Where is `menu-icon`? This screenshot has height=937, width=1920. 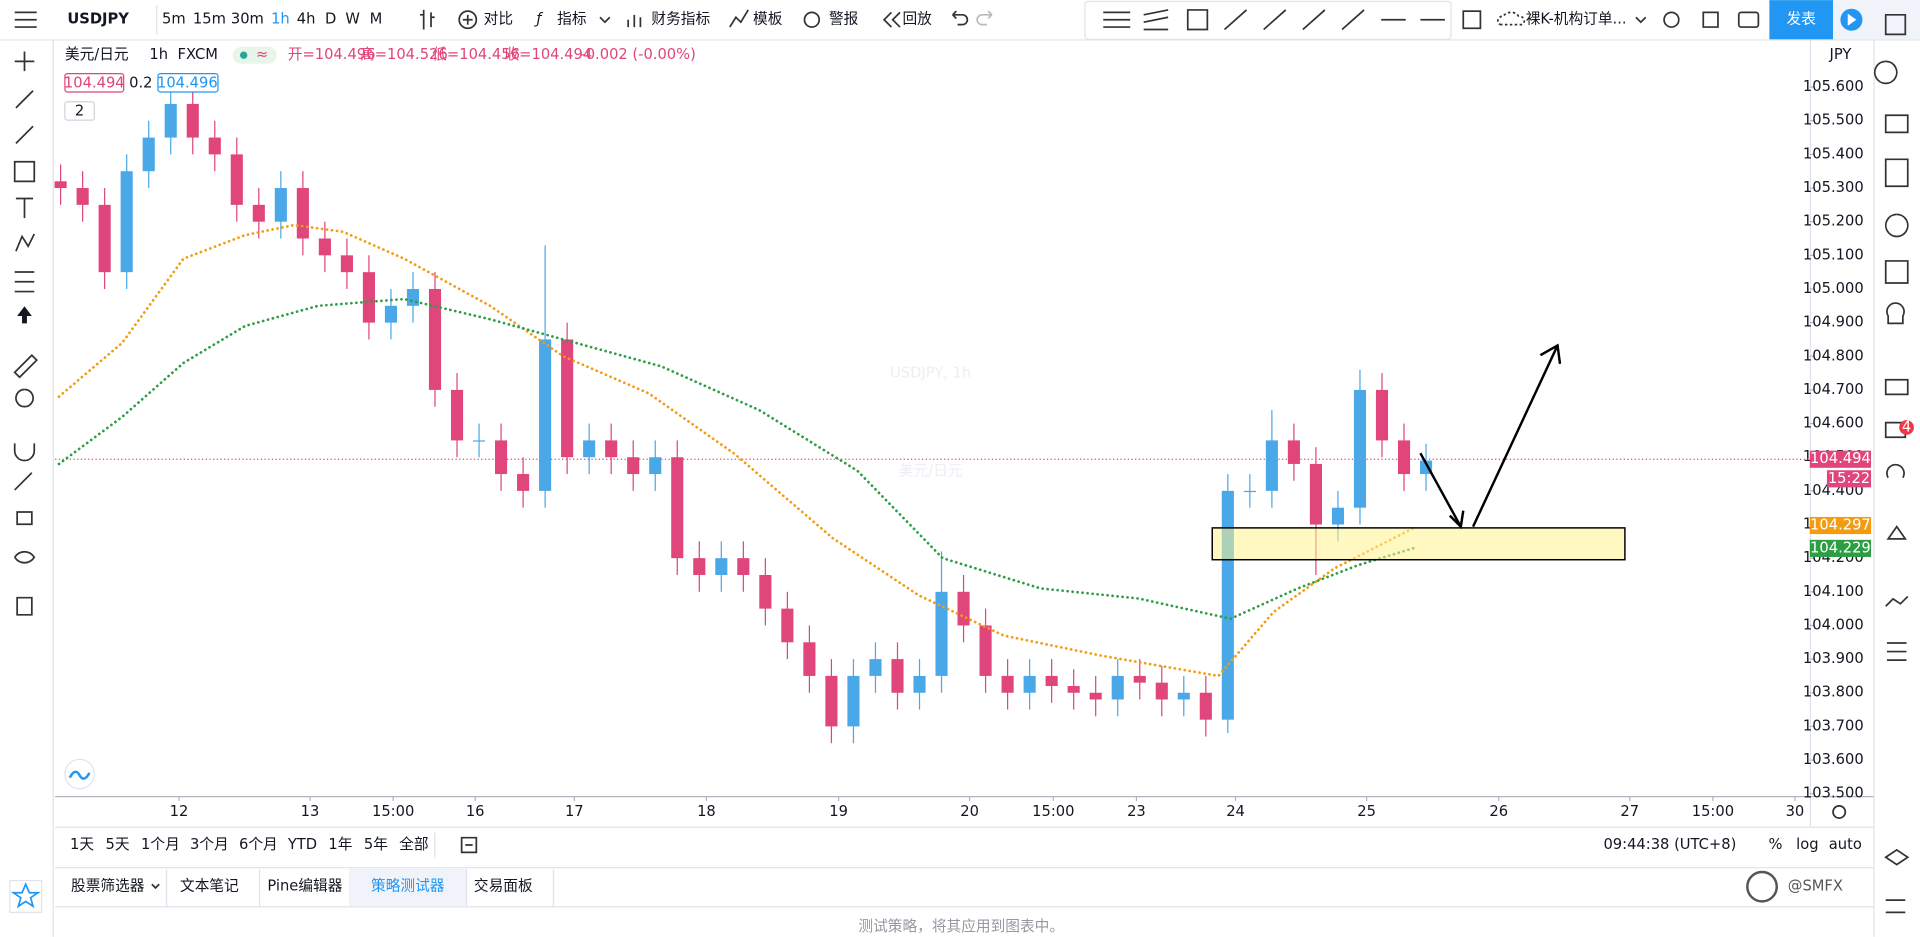 menu-icon is located at coordinates (25, 19).